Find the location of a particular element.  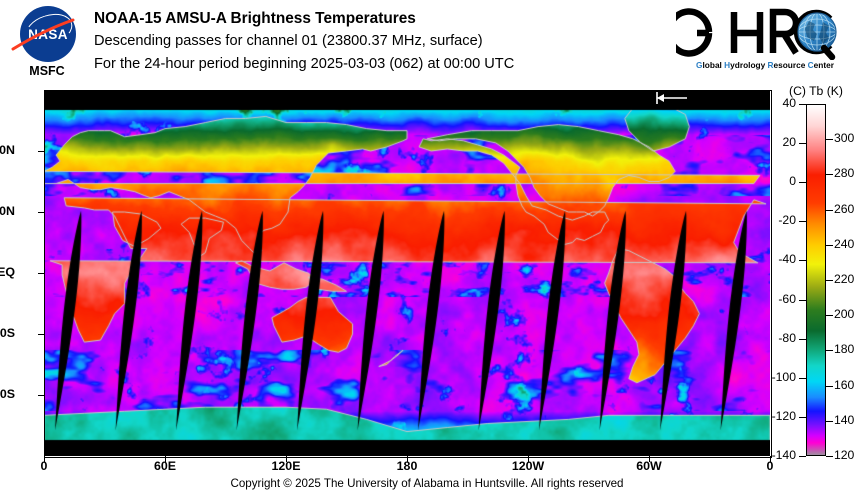

ghrc-logo: Global Hydrology Resource Center is located at coordinates (762, 43).